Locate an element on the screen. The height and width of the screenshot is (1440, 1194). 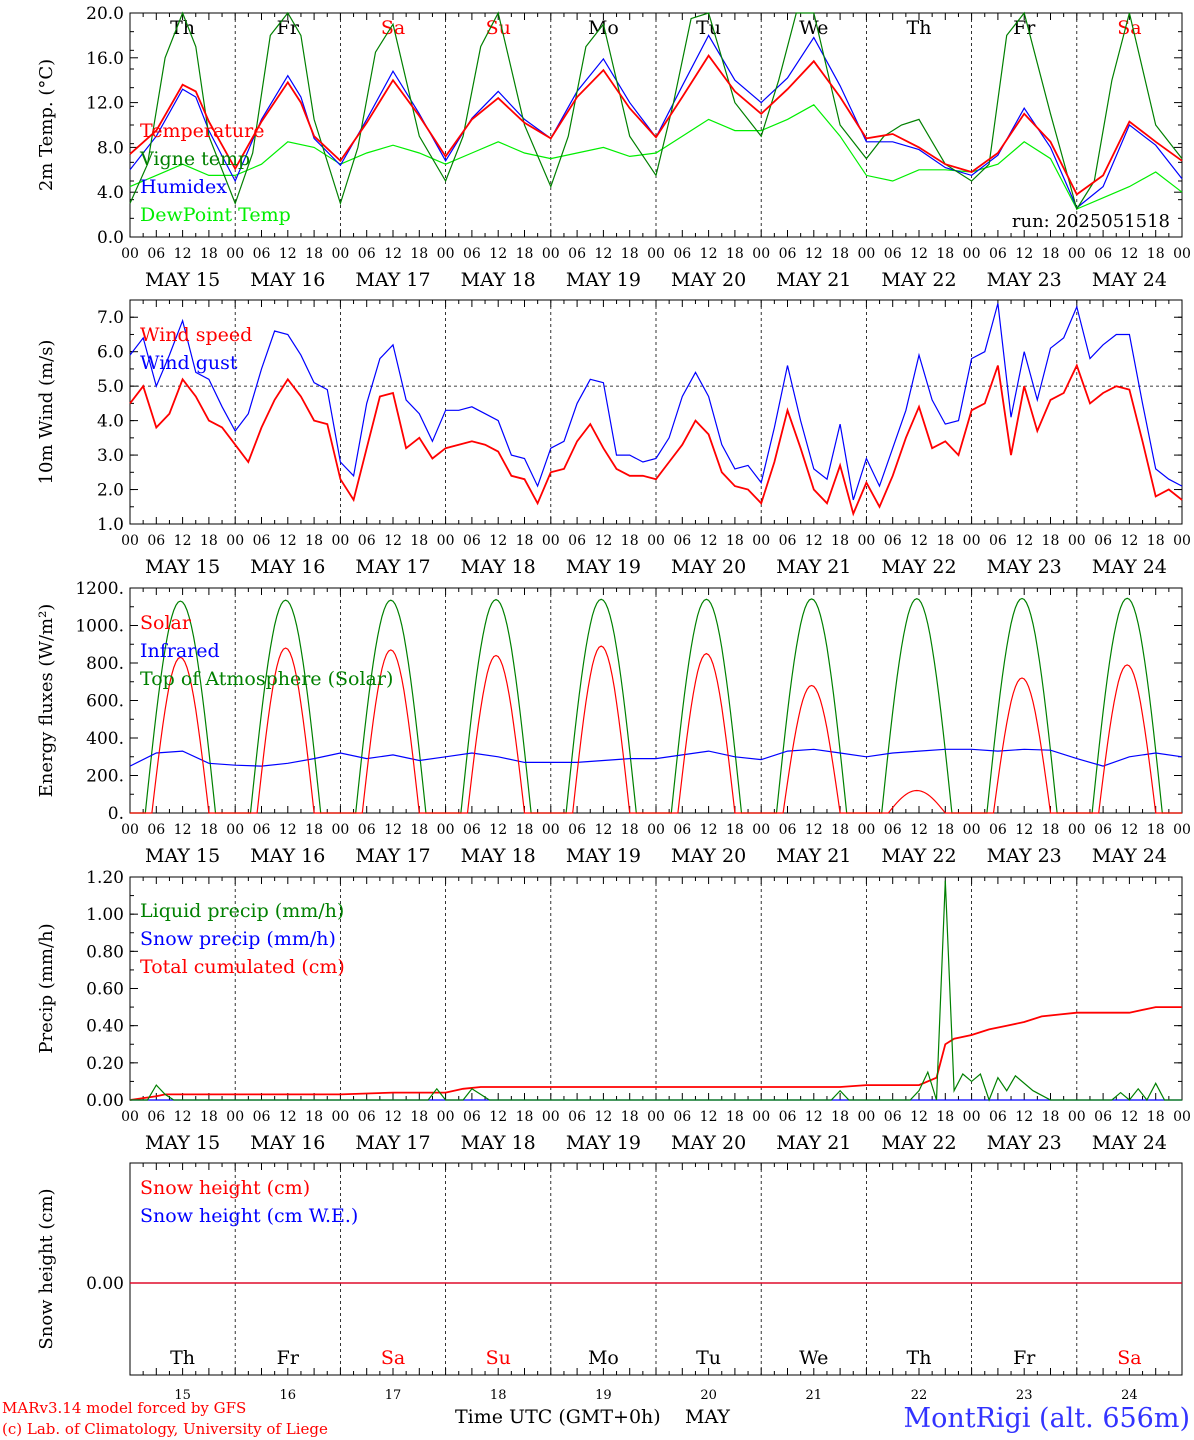
legend-entry: DewPoint Temp is located at coordinates (215, 215).